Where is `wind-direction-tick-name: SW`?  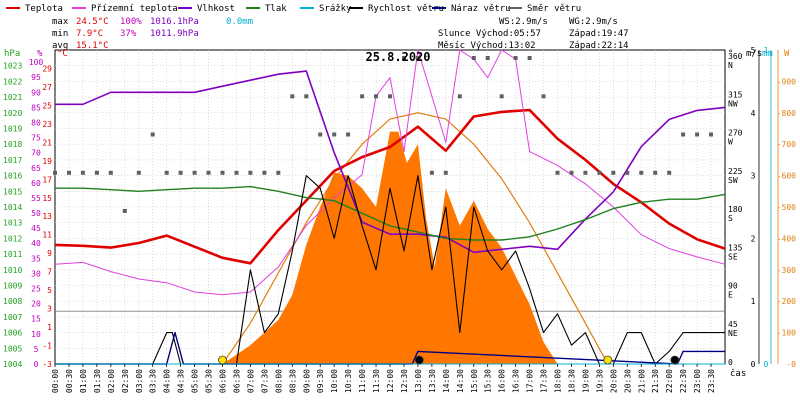 wind-direction-tick-name: SW is located at coordinates (733, 180).